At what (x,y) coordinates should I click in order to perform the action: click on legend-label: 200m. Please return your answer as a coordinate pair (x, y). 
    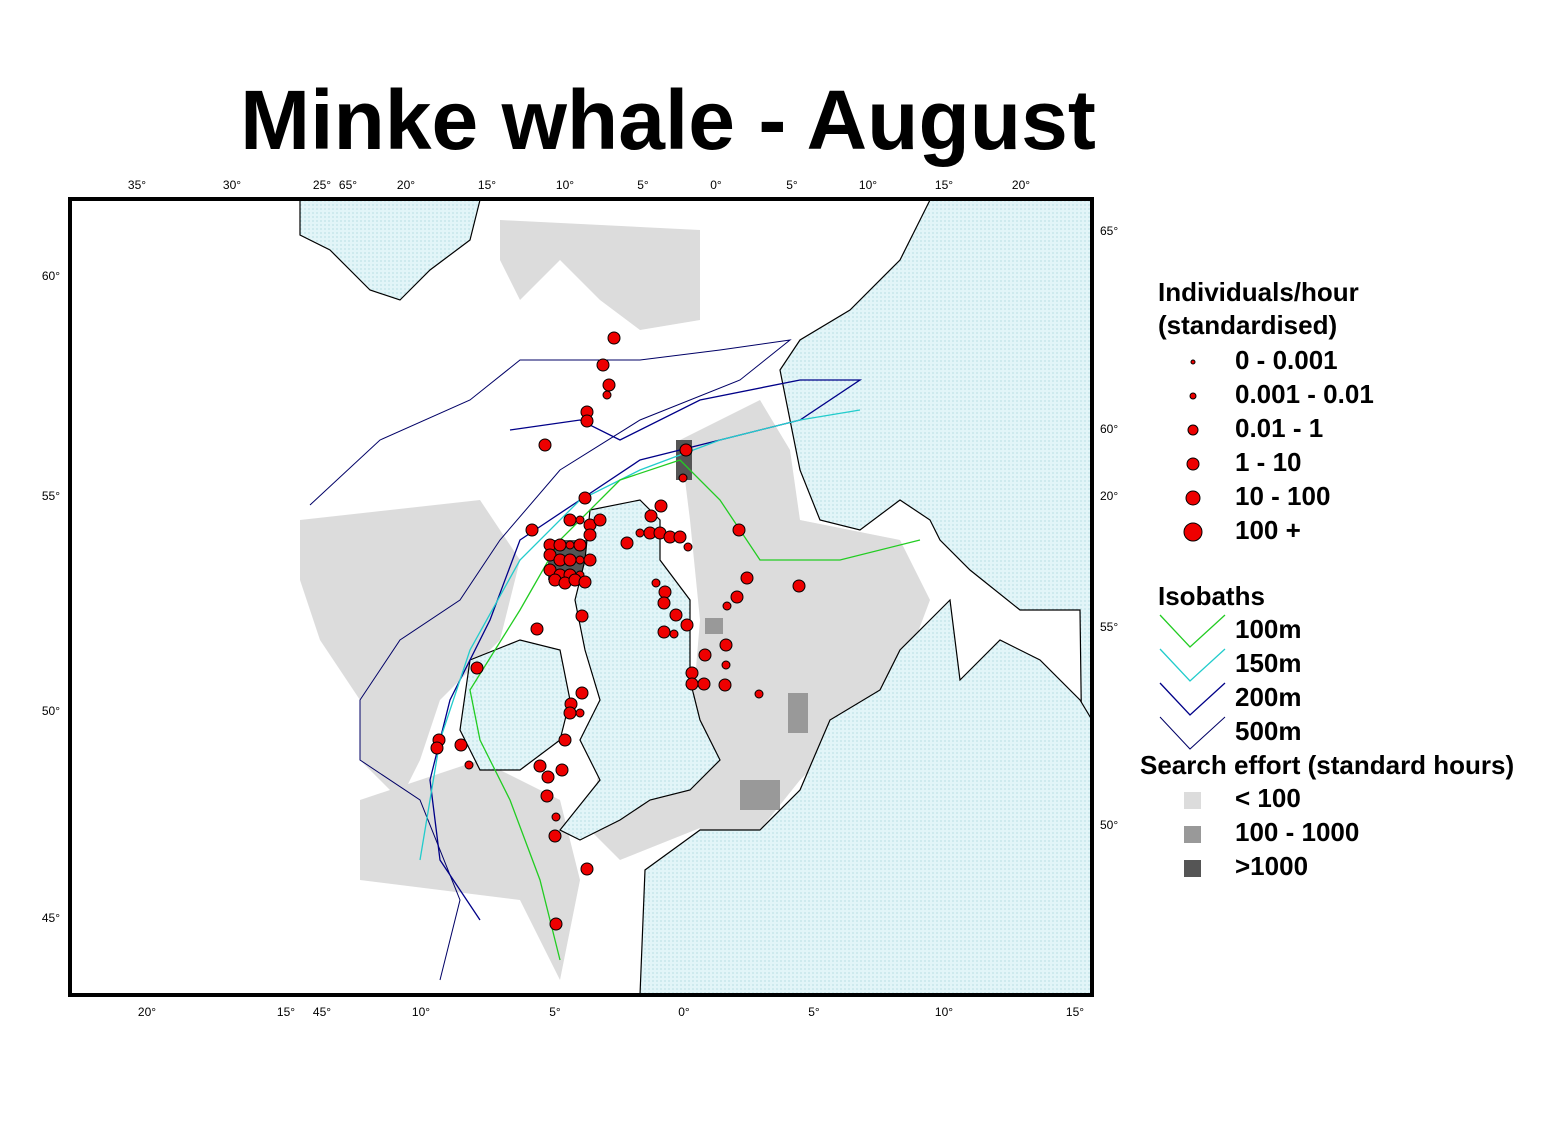
    Looking at the image, I should click on (1268, 697).